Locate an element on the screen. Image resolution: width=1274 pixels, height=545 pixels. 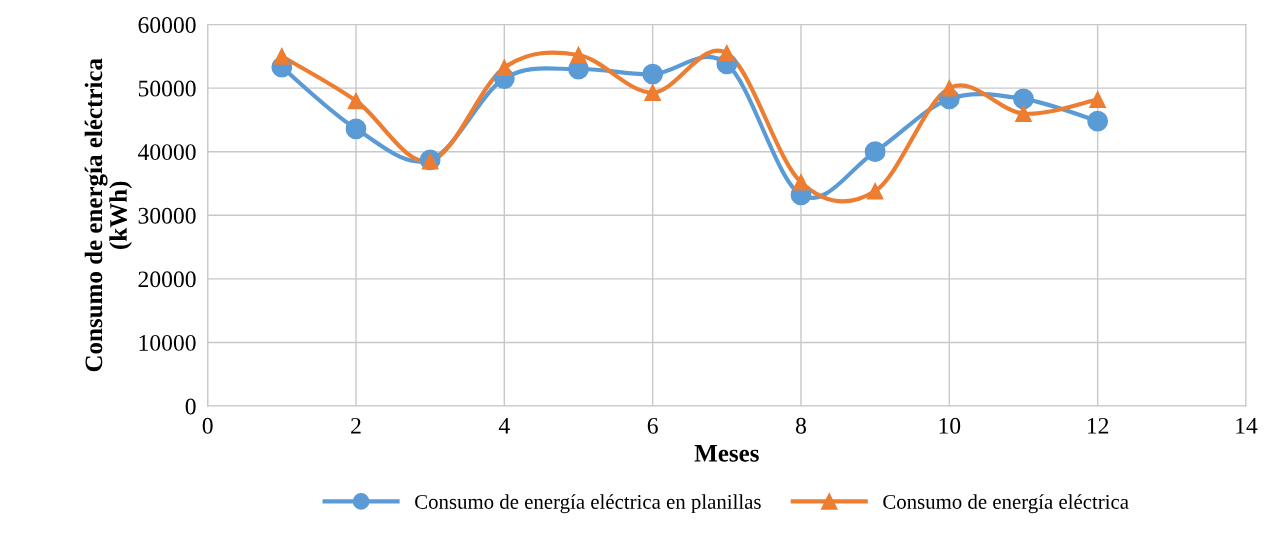
legend-label: Consumo de energía eléctrica en planillas is located at coordinates (588, 504).